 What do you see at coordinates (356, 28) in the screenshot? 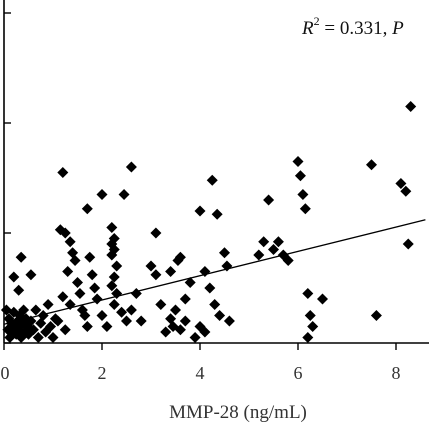
I see `r-squared-value: = 0.331,` at bounding box center [356, 28].